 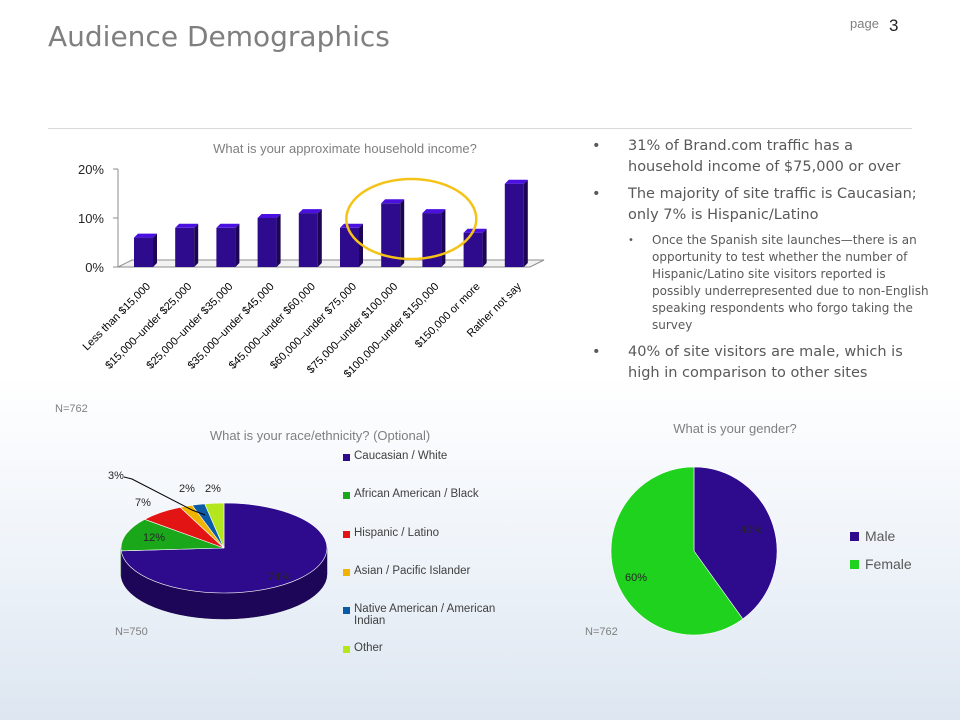 What do you see at coordinates (143, 503) in the screenshot?
I see `race-value-label: 7%` at bounding box center [143, 503].